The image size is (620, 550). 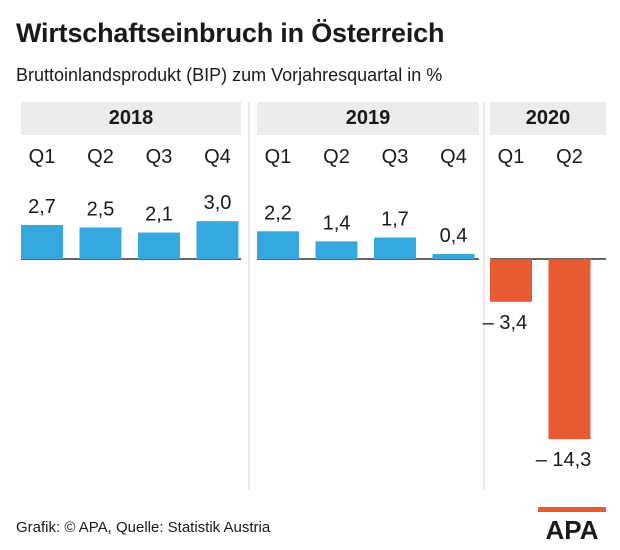 What do you see at coordinates (337, 223) in the screenshot?
I see `value-label-2019-q2: 1,4` at bounding box center [337, 223].